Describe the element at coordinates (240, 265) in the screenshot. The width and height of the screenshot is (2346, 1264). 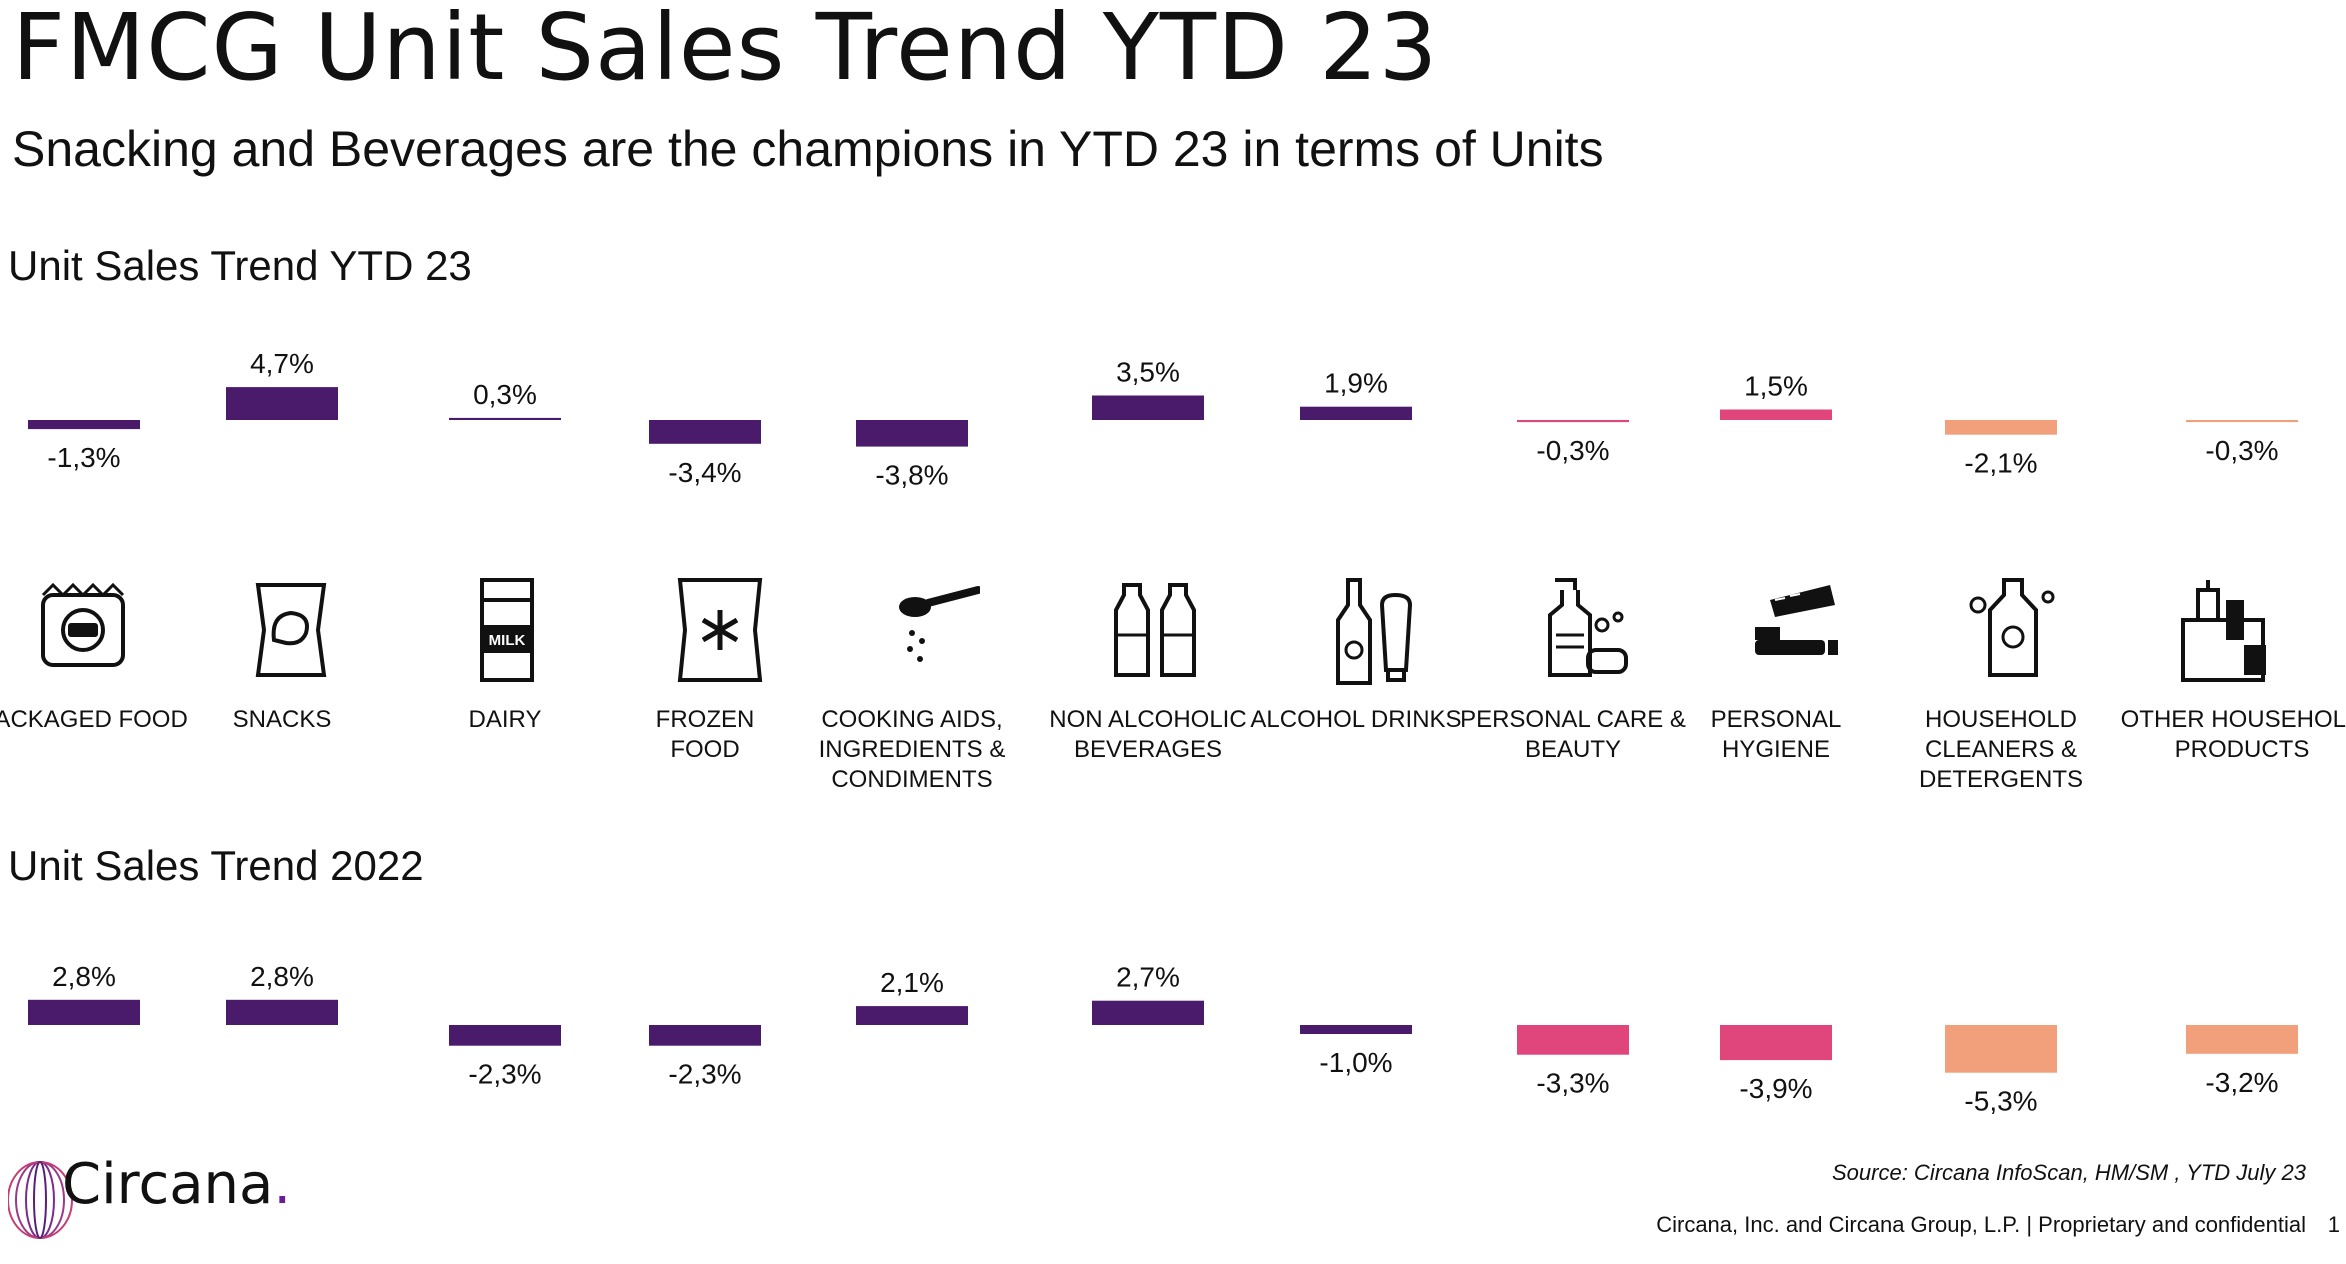
I see `section-label-ytd: Unit Sales Trend YTD 23` at that location.